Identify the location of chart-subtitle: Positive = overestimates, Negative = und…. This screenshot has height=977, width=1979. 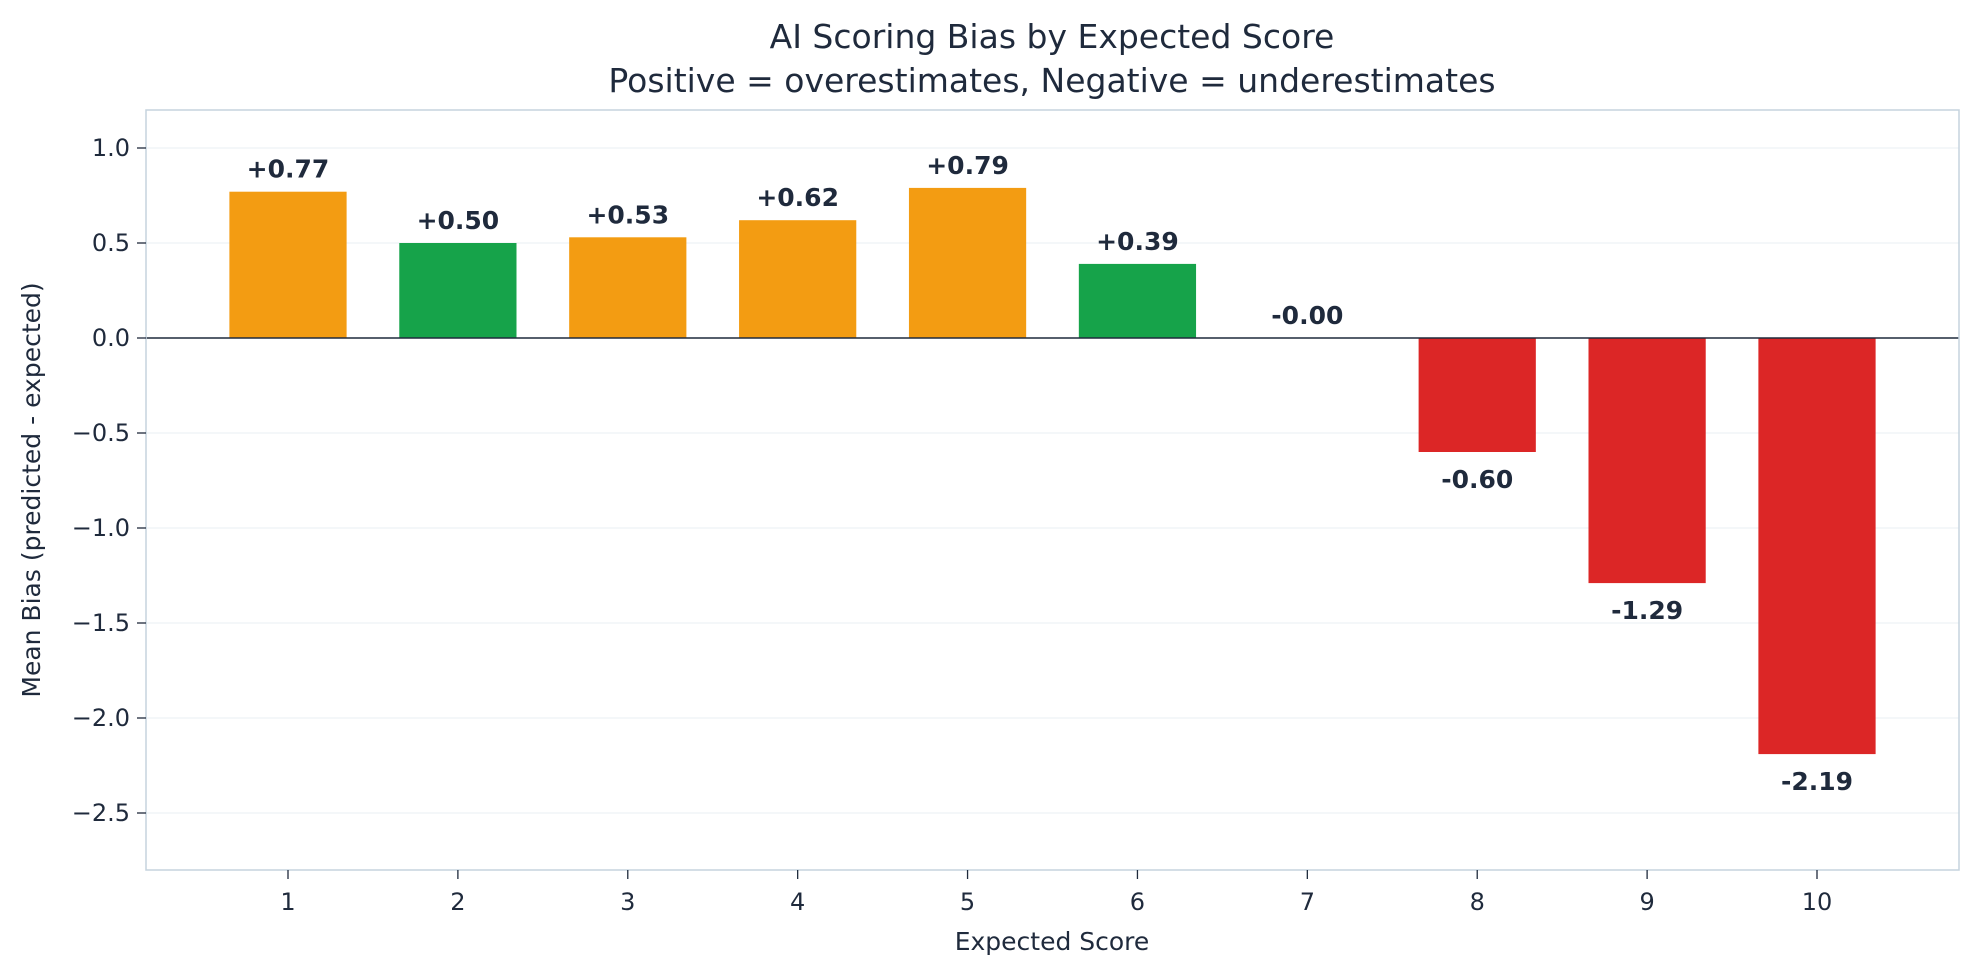
(1051, 80).